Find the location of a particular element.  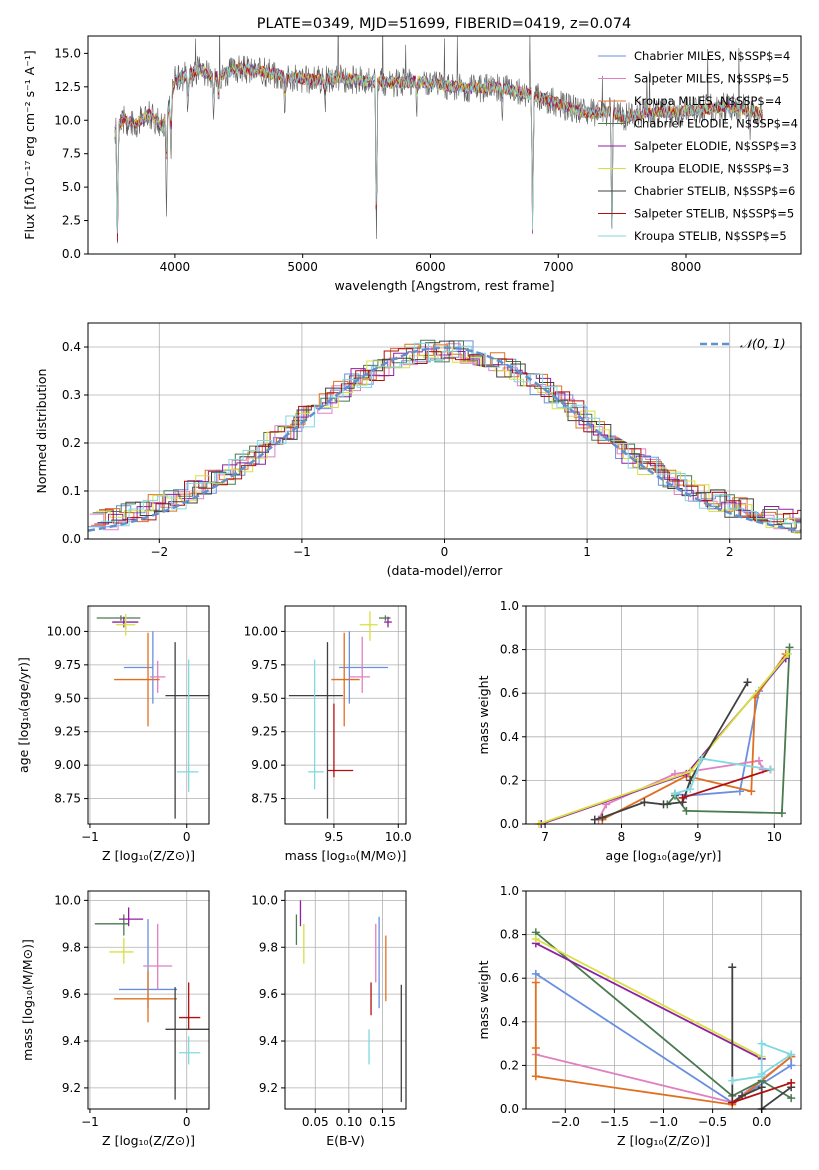

legend-label-4: Salpeter ELODIE, N$SSP$=3 is located at coordinates (715, 146).